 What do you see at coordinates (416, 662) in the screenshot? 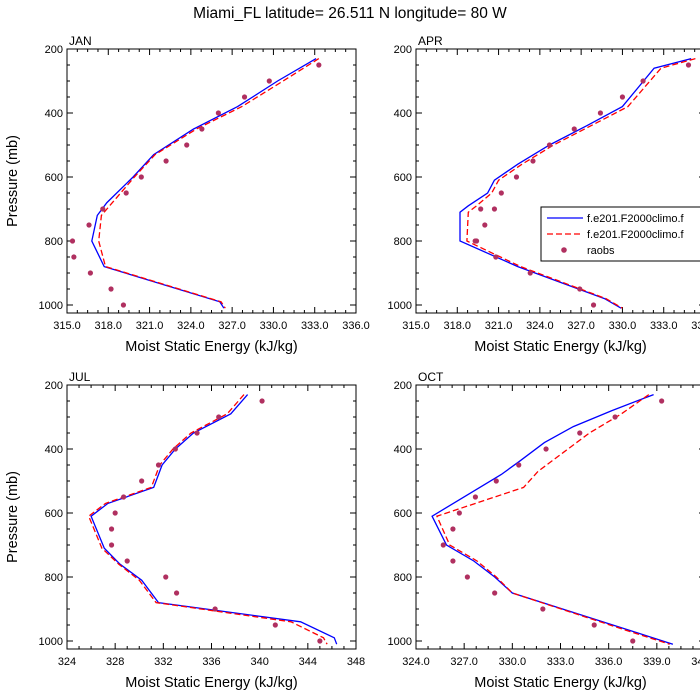
I see `x-tick-label: 324.0` at bounding box center [416, 662].